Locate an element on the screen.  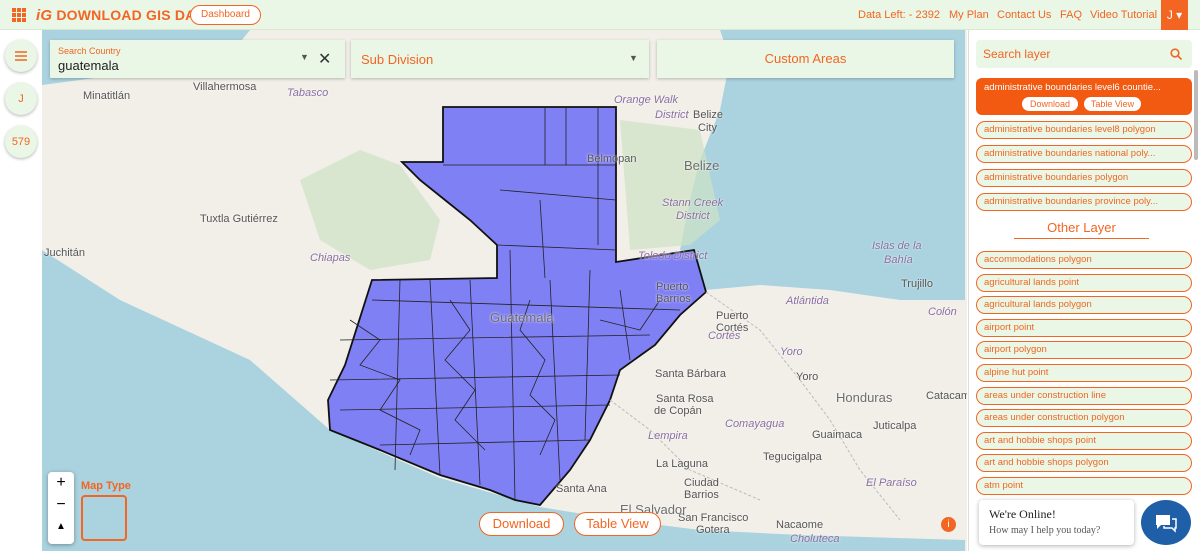
menu-icon is located at coordinates (21, 56).